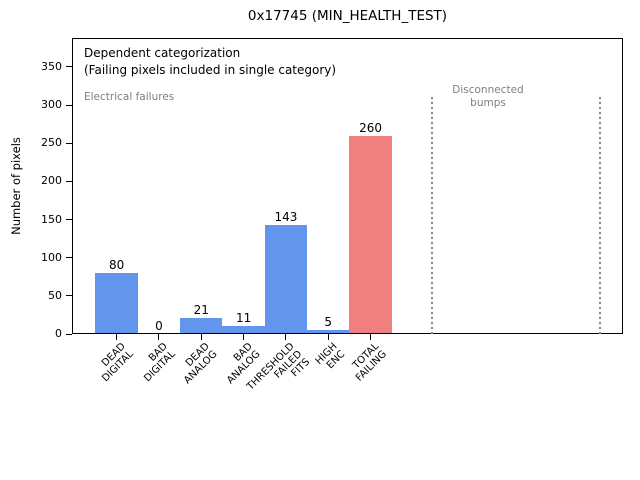 Image resolution: width=640 pixels, height=480 pixels. I want to click on bar-value-label: 5, so click(328, 322).